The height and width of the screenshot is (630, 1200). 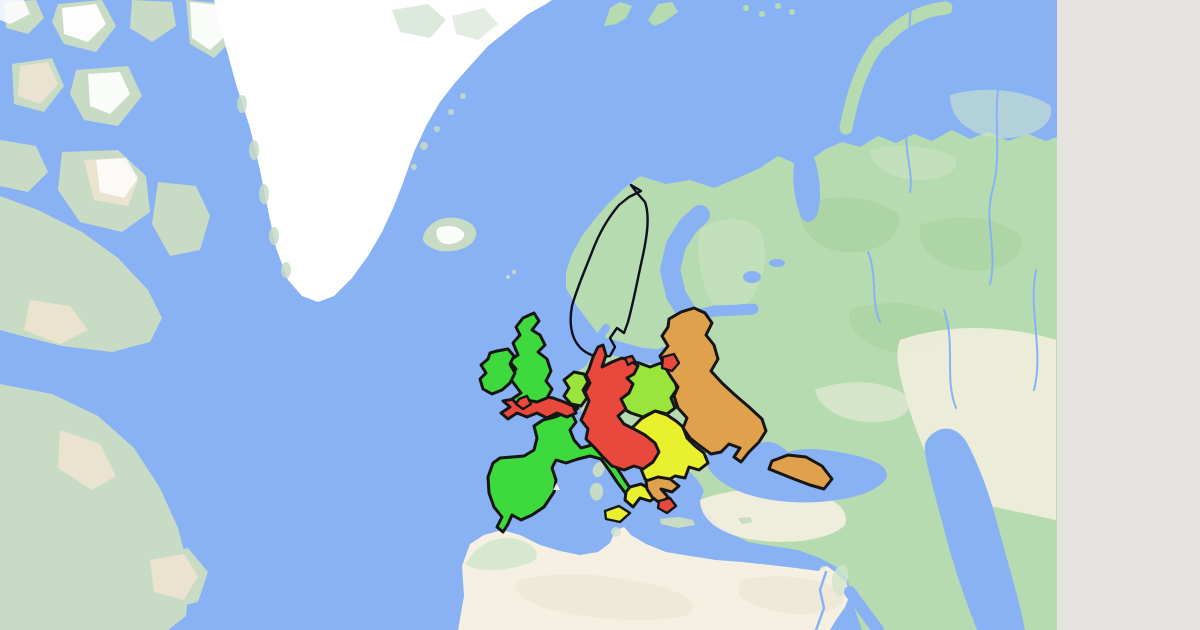 What do you see at coordinates (995, 177) in the screenshot?
I see `river-east` at bounding box center [995, 177].